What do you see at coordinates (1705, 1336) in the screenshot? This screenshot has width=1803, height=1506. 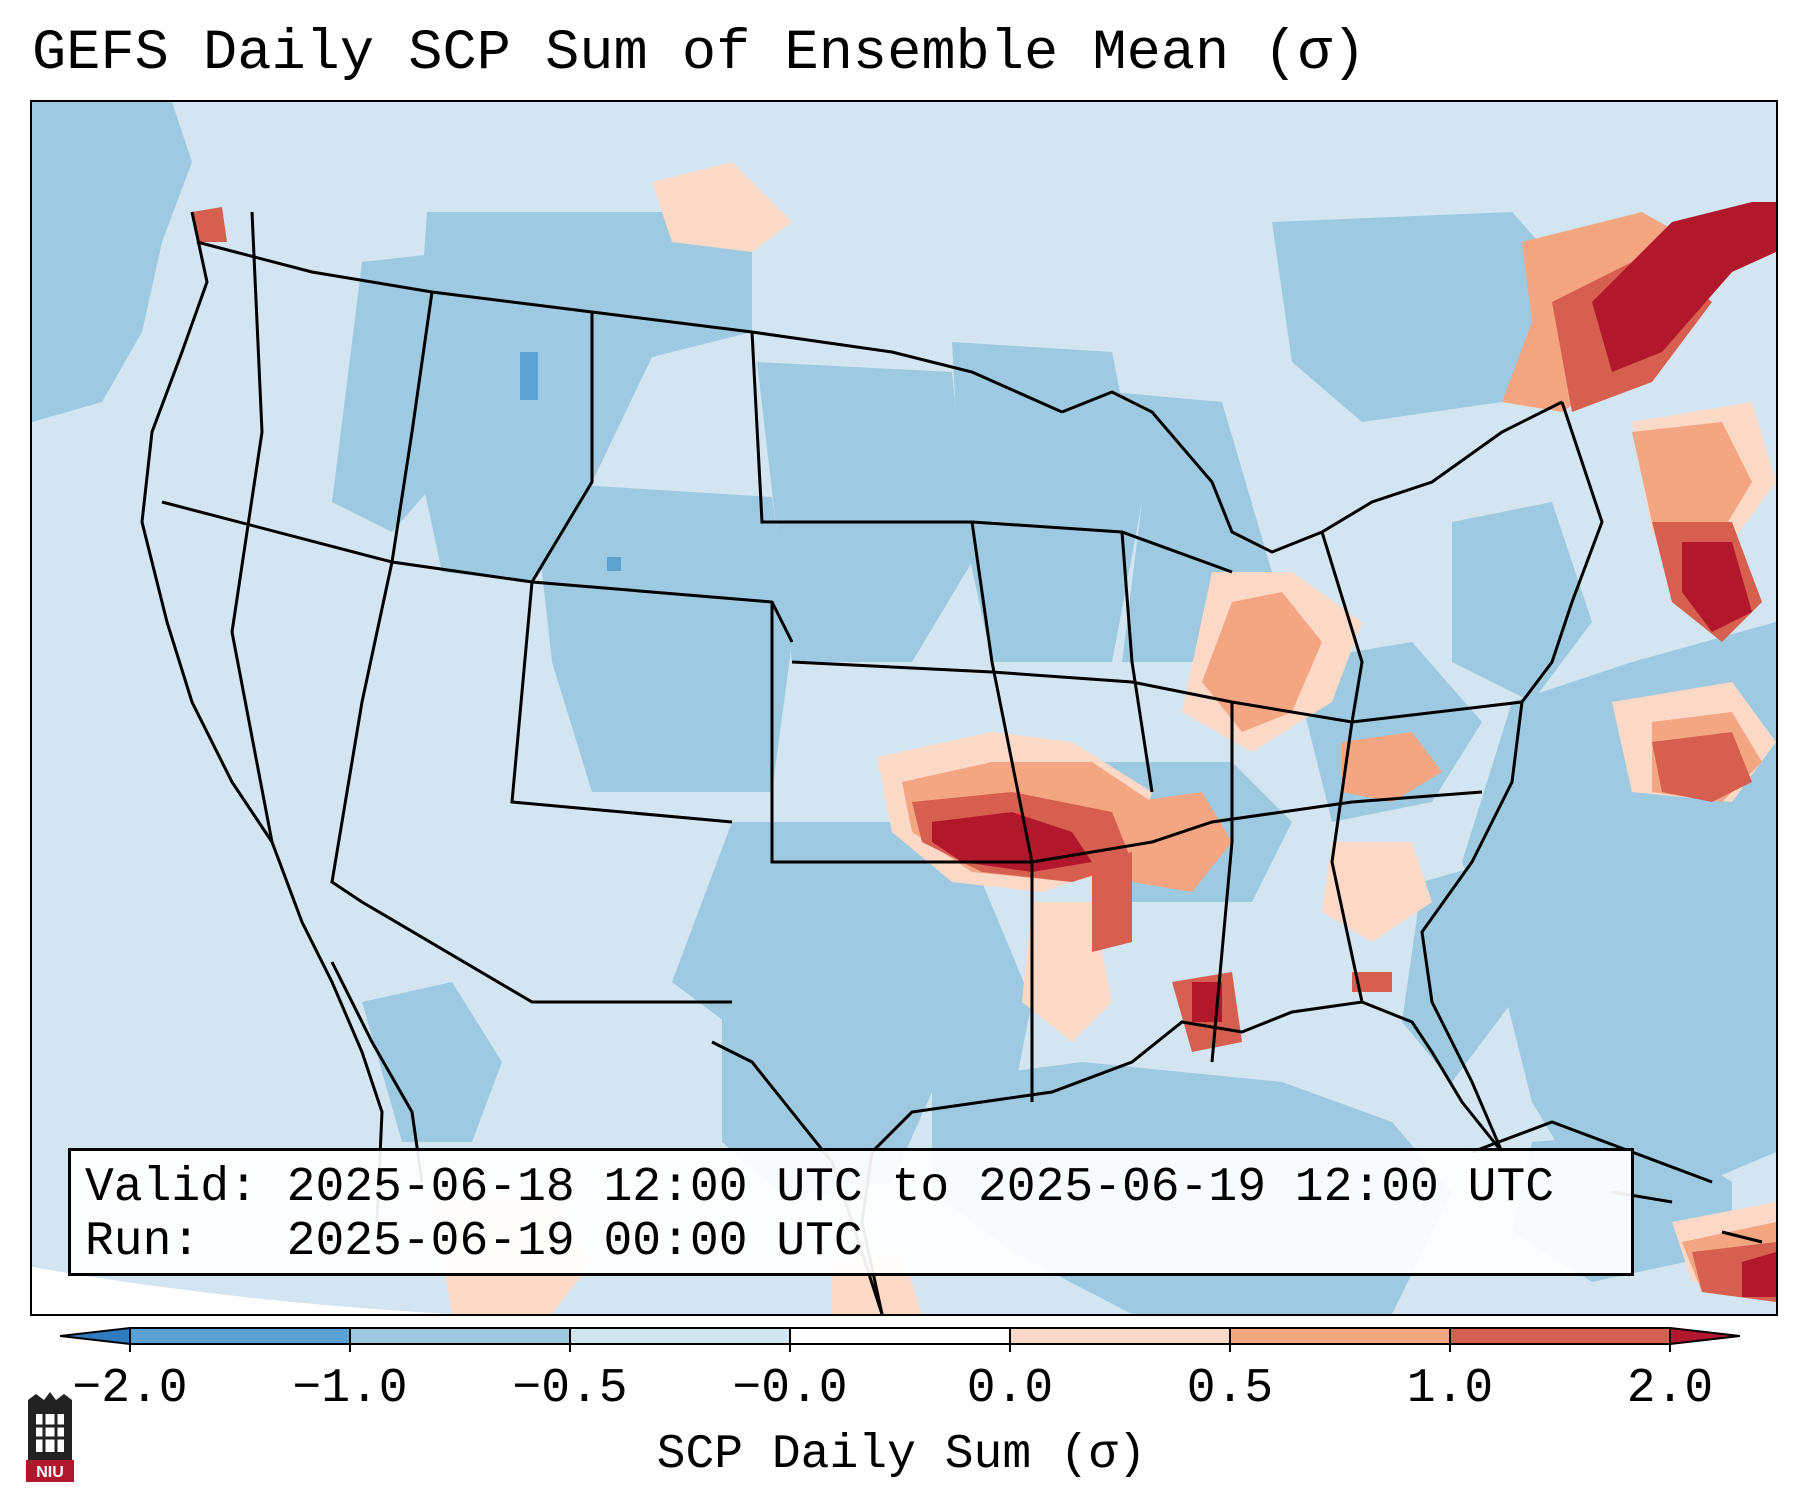 I see `colorbar-extend-high` at bounding box center [1705, 1336].